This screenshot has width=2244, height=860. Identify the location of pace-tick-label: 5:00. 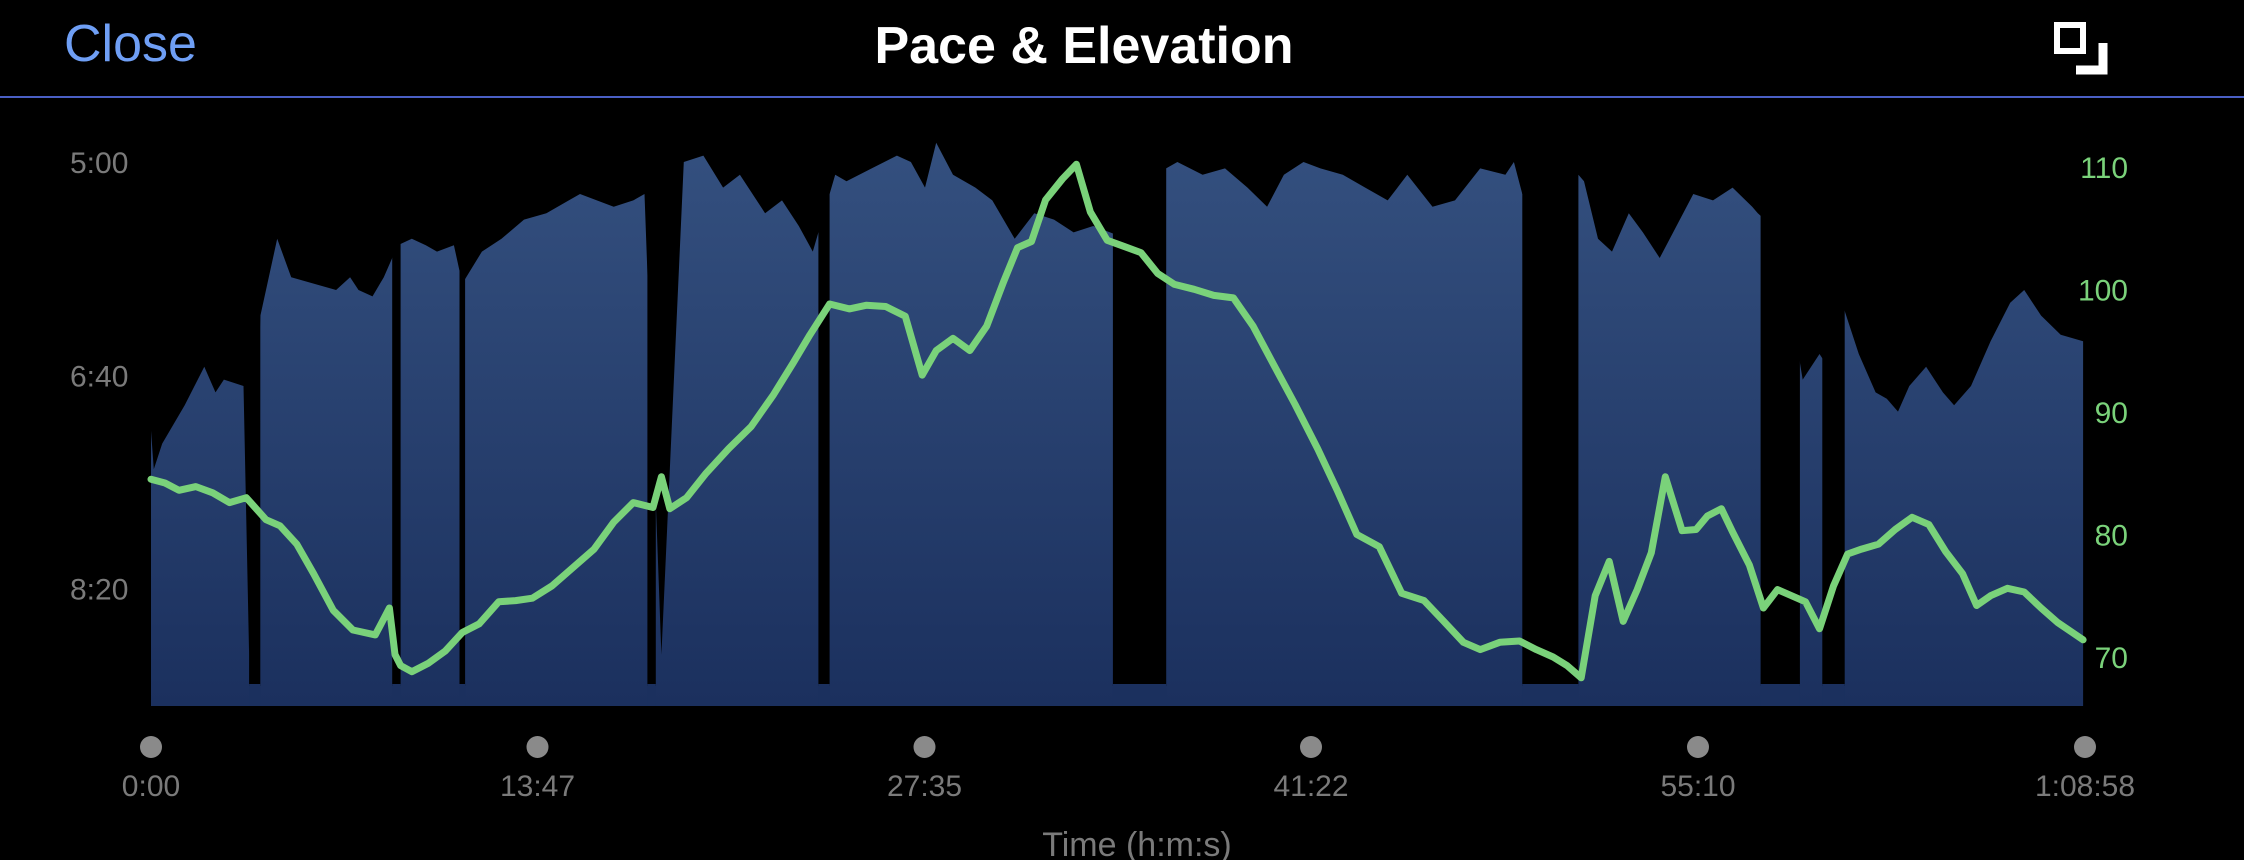
(99, 163).